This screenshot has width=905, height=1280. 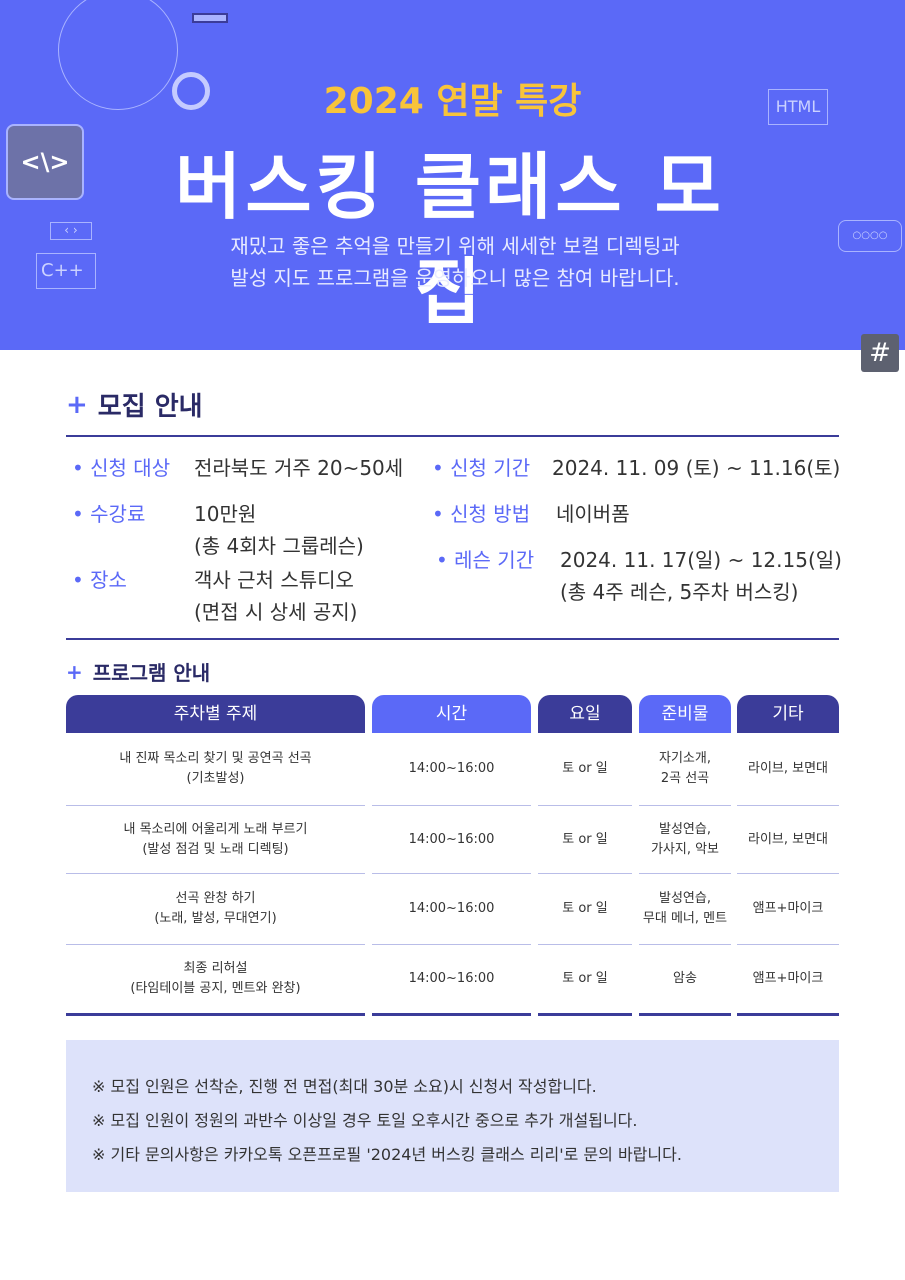 What do you see at coordinates (451, 714) in the screenshot?
I see `header-time: 시간` at bounding box center [451, 714].